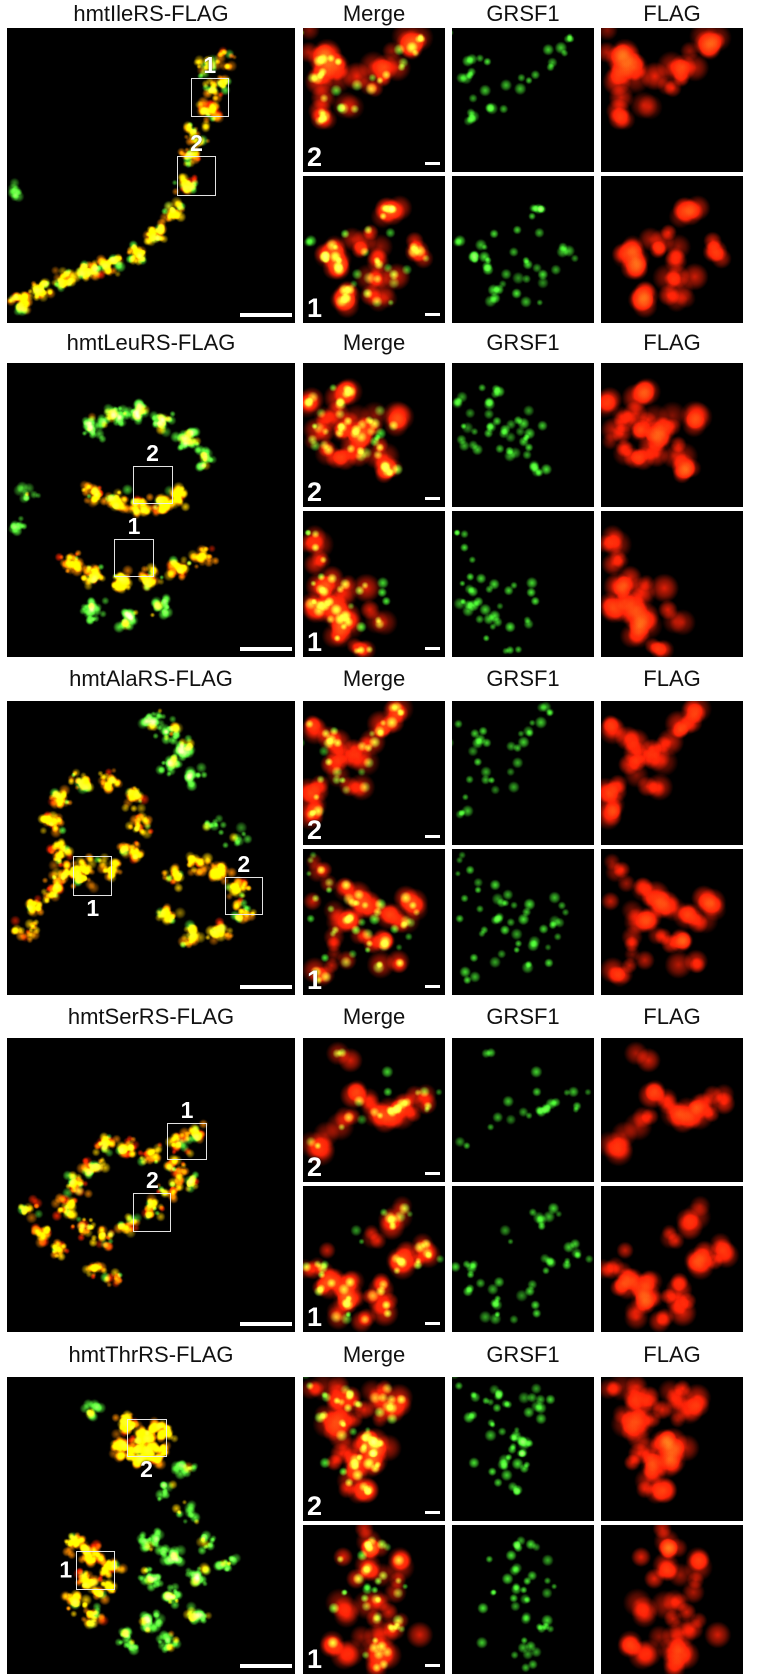 The height and width of the screenshot is (1674, 757). I want to click on panel-header-band: hmtAlaRS-FLAG Merge GRSF1 FLAG, so click(378, 679).